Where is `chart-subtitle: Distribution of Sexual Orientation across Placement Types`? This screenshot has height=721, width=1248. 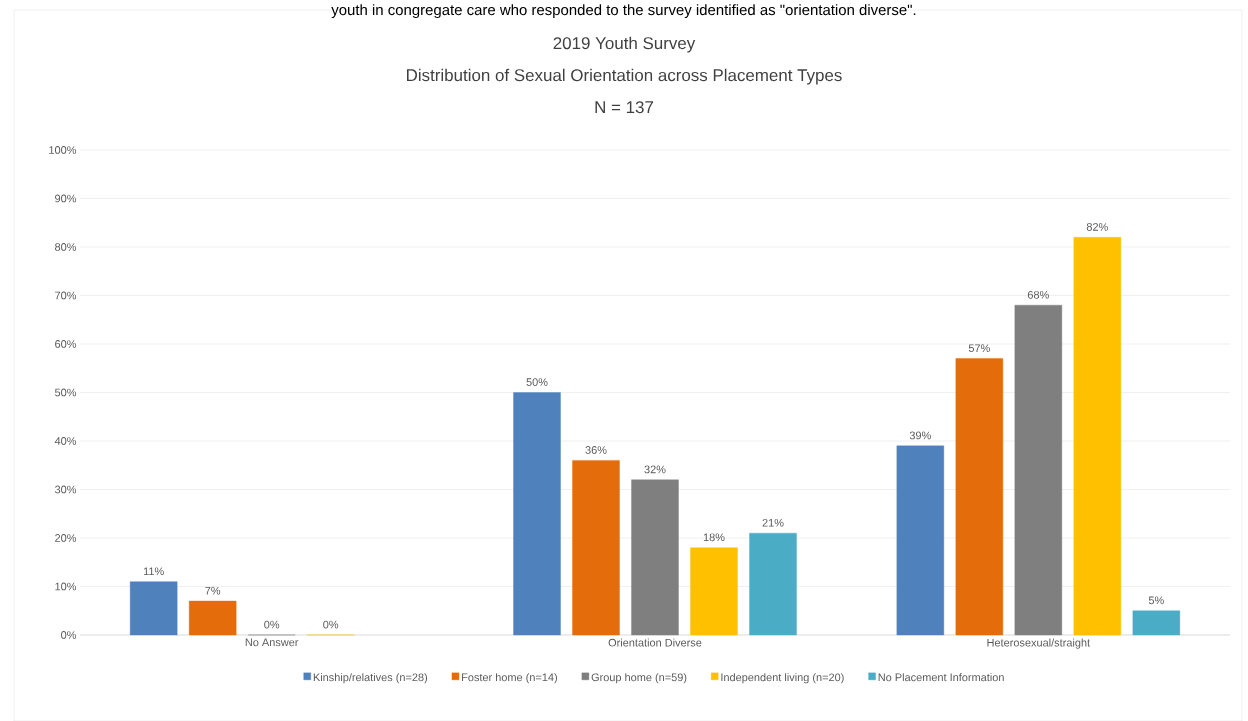
chart-subtitle: Distribution of Sexual Orientation across Placement Types is located at coordinates (624, 76).